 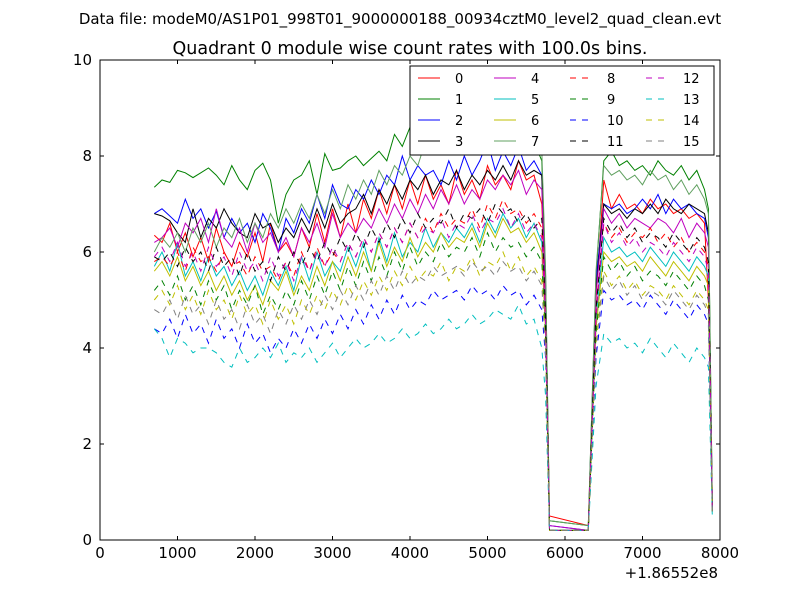 What do you see at coordinates (691, 121) in the screenshot?
I see `legend-label: 14` at bounding box center [691, 121].